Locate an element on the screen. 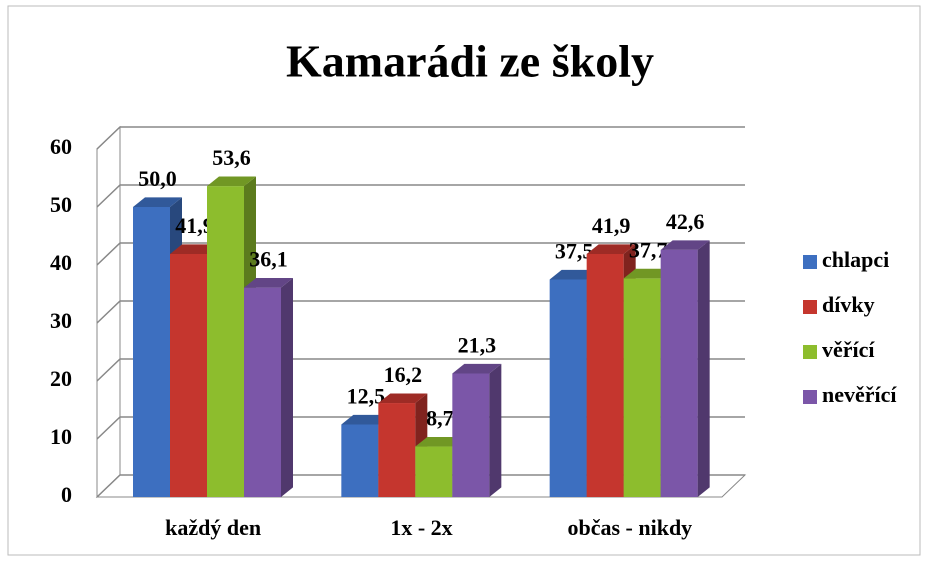 This screenshot has height=566, width=930. legend-label: chlapci is located at coordinates (855, 259).